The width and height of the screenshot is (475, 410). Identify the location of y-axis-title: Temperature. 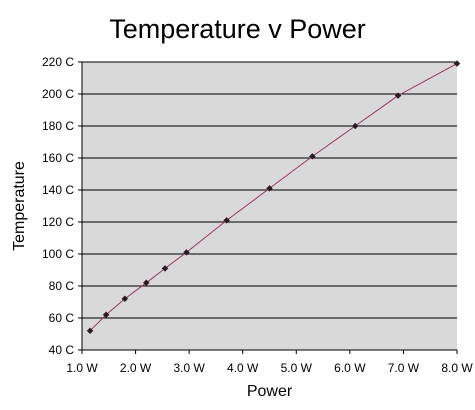
(19, 206).